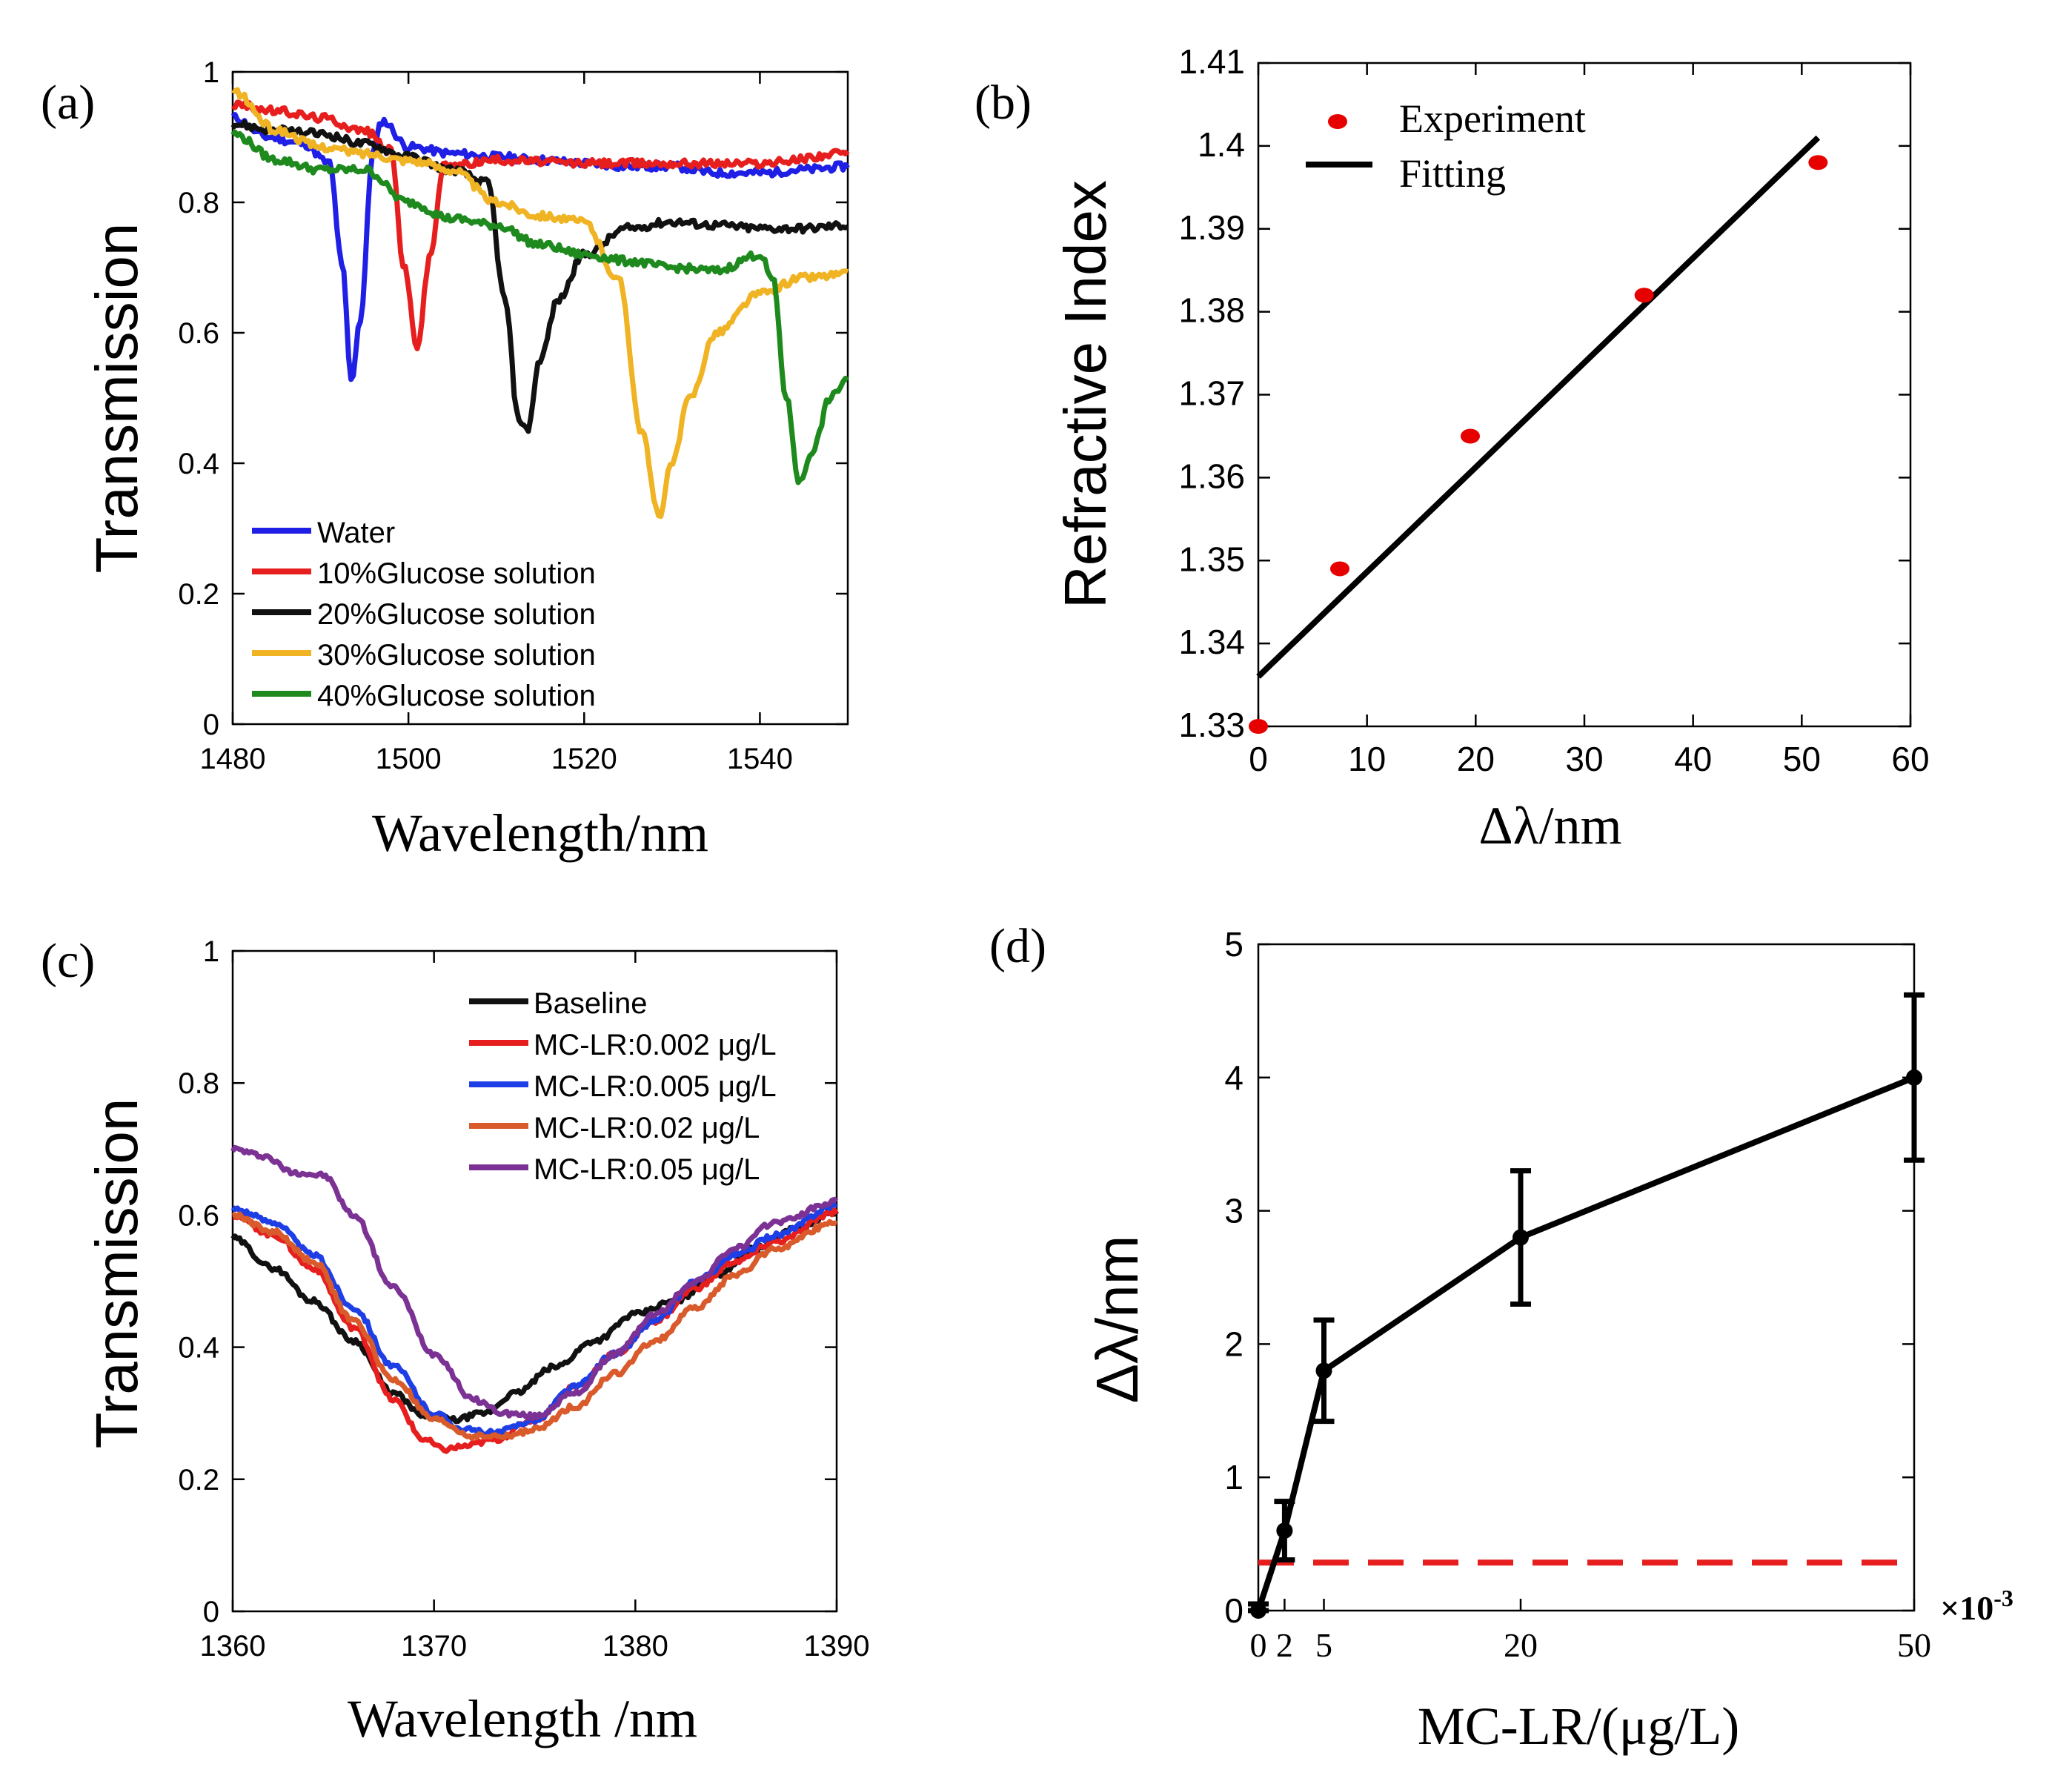 The image size is (2072, 1787). I want to click on panel-c-label: (c), so click(68, 961).